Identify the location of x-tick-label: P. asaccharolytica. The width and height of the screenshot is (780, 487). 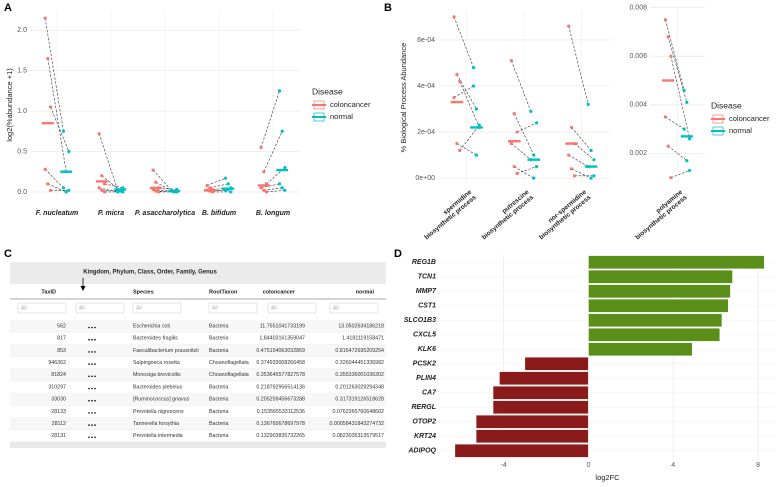
(165, 213).